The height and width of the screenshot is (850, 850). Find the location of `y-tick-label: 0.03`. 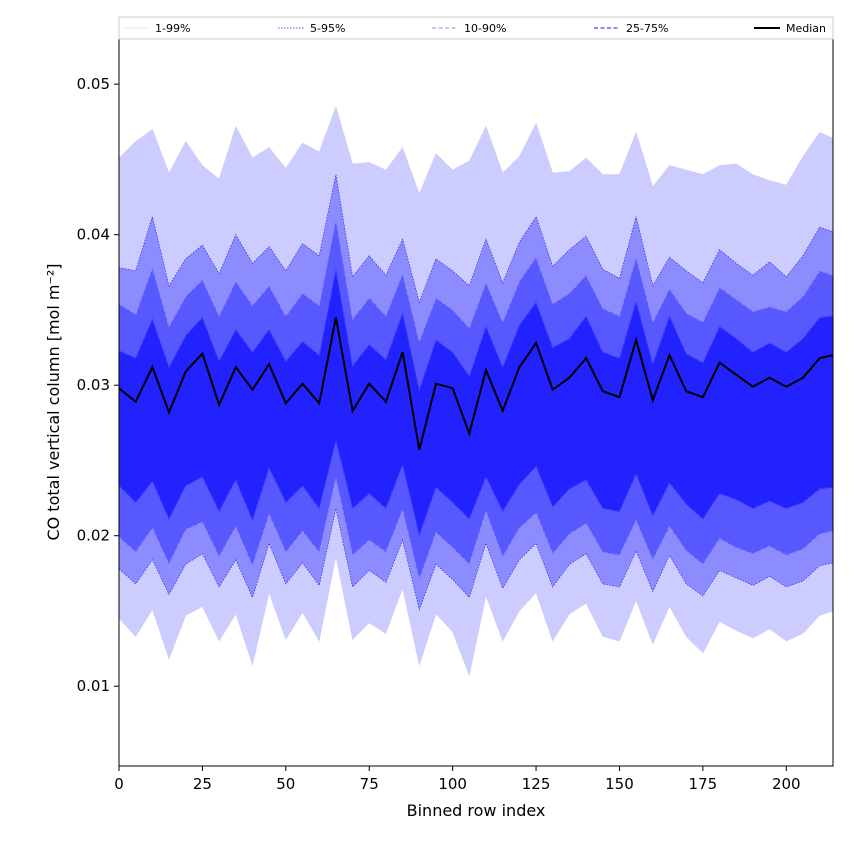

y-tick-label: 0.03 is located at coordinates (93, 385).